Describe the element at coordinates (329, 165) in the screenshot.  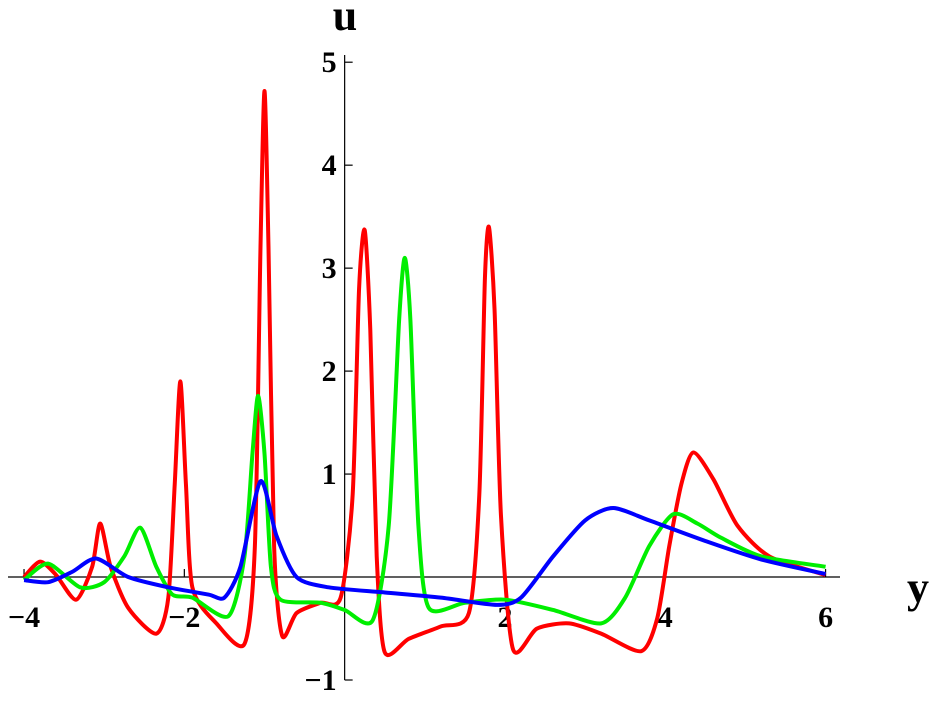
I see `y-tick-label: 4` at that location.